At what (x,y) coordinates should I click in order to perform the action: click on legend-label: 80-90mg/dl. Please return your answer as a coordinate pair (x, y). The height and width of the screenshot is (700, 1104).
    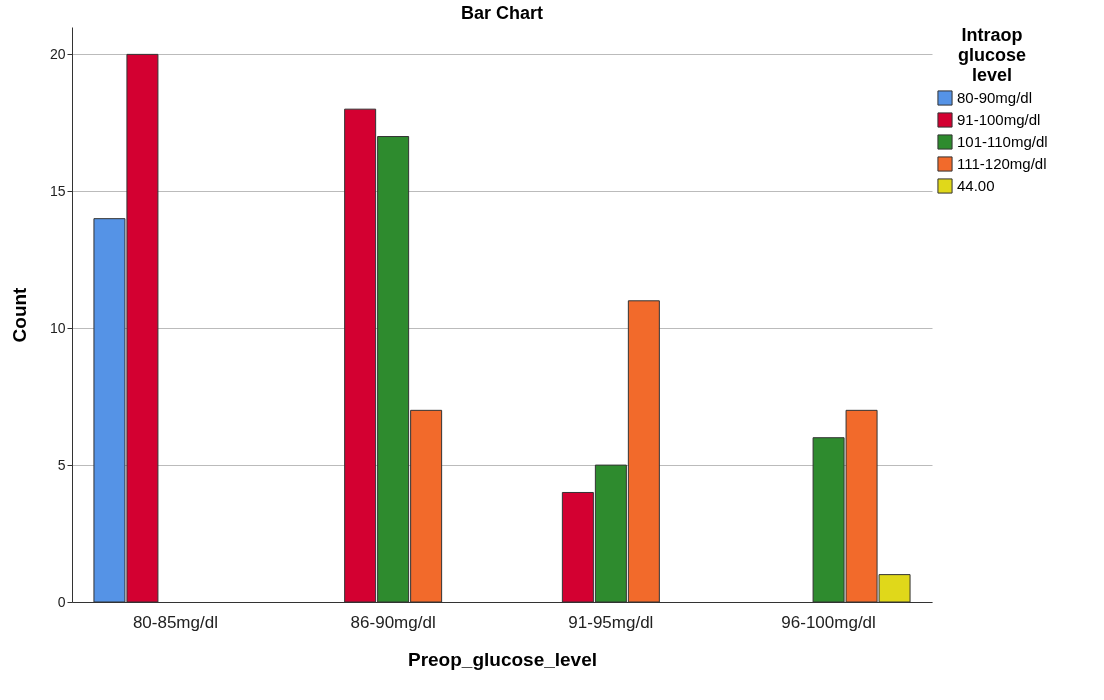
    Looking at the image, I should click on (995, 97).